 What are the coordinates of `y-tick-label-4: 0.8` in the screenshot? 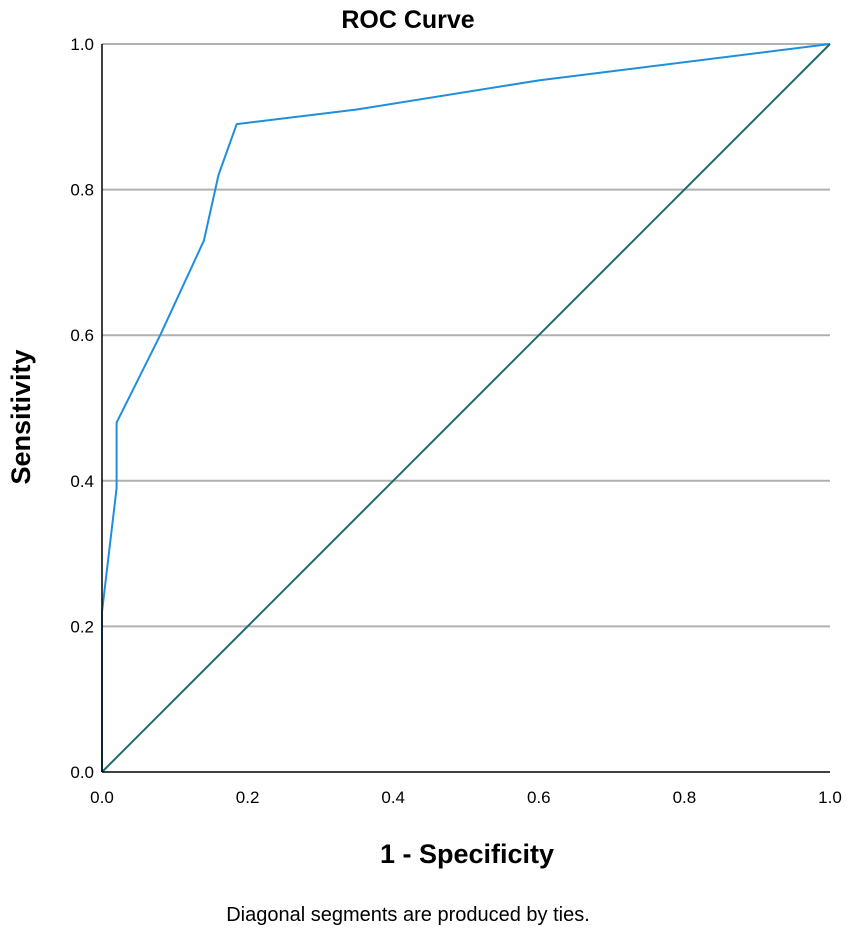 It's located at (82, 190).